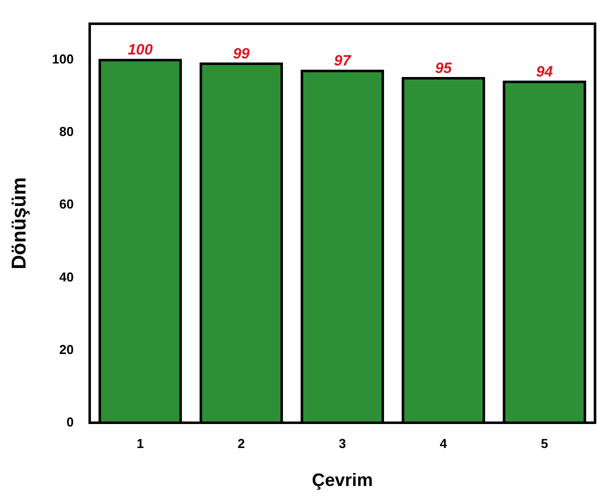  I want to click on x-tick-label: 5, so click(544, 444).